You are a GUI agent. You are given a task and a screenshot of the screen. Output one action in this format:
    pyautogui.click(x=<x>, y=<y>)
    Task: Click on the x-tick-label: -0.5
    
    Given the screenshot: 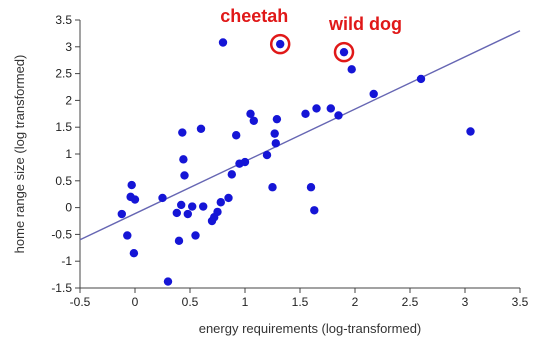 What is the action you would take?
    pyautogui.click(x=80, y=302)
    